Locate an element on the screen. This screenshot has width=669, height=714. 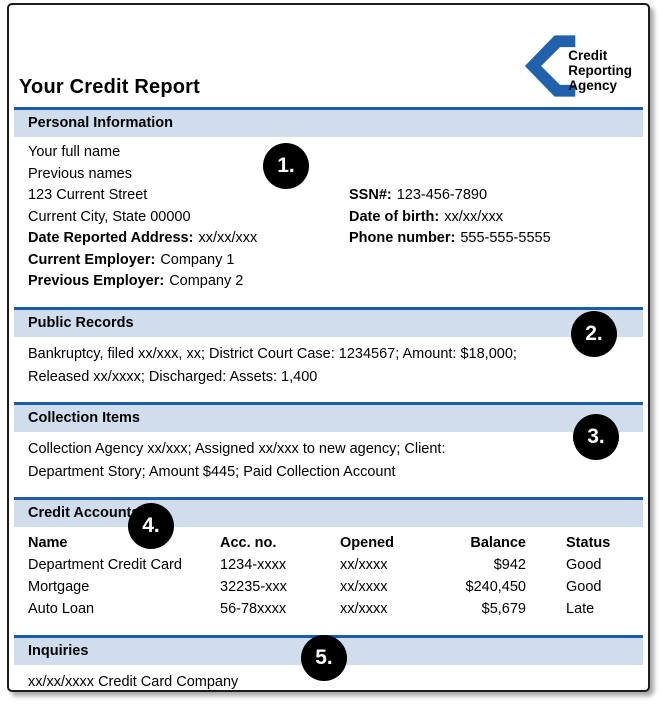
cell-name: Mortgage is located at coordinates (59, 587).